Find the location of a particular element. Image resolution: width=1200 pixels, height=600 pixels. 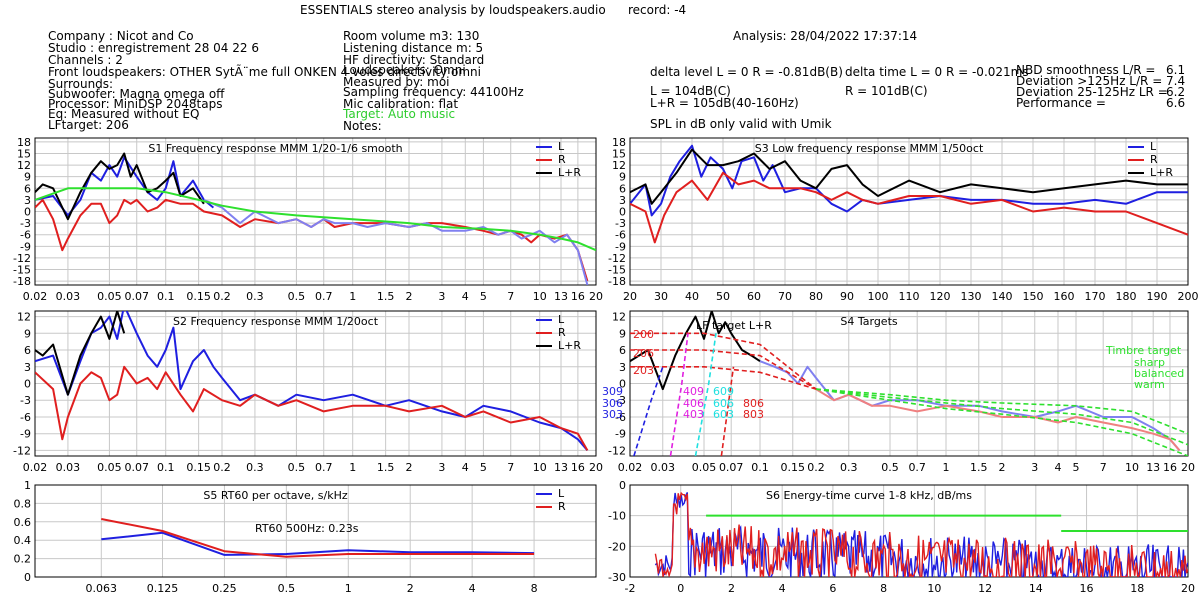

y-tick-label: -18 is located at coordinates (617, 281).